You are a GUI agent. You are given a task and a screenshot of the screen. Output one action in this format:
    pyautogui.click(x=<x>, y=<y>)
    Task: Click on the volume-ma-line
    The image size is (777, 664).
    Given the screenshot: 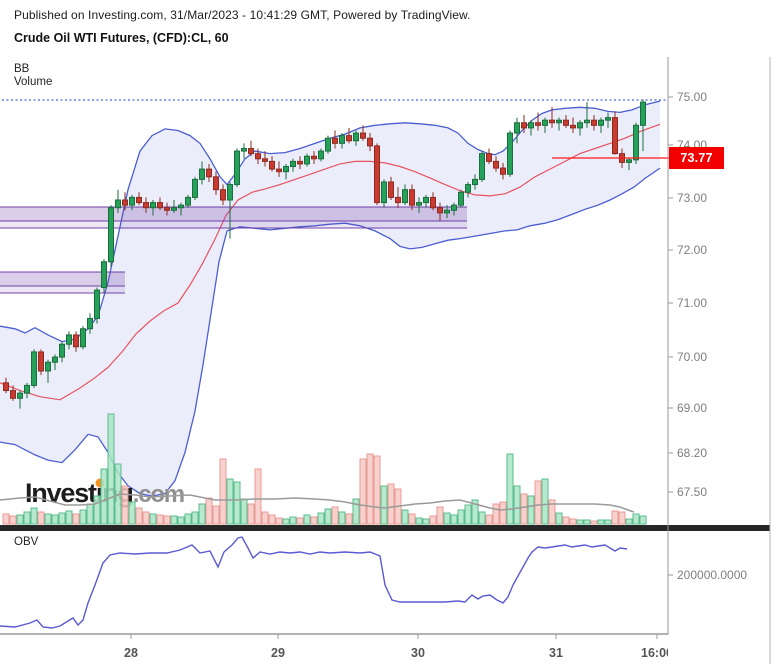 What is the action you would take?
    pyautogui.click(x=317, y=503)
    